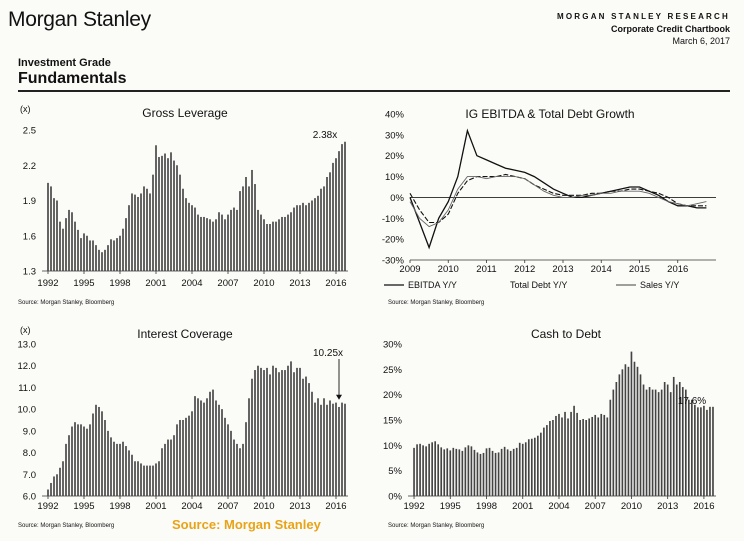 The height and width of the screenshot is (541, 744). Describe the element at coordinates (432, 285) in the screenshot. I see `legend-label: EBITDA Y/Y` at that location.